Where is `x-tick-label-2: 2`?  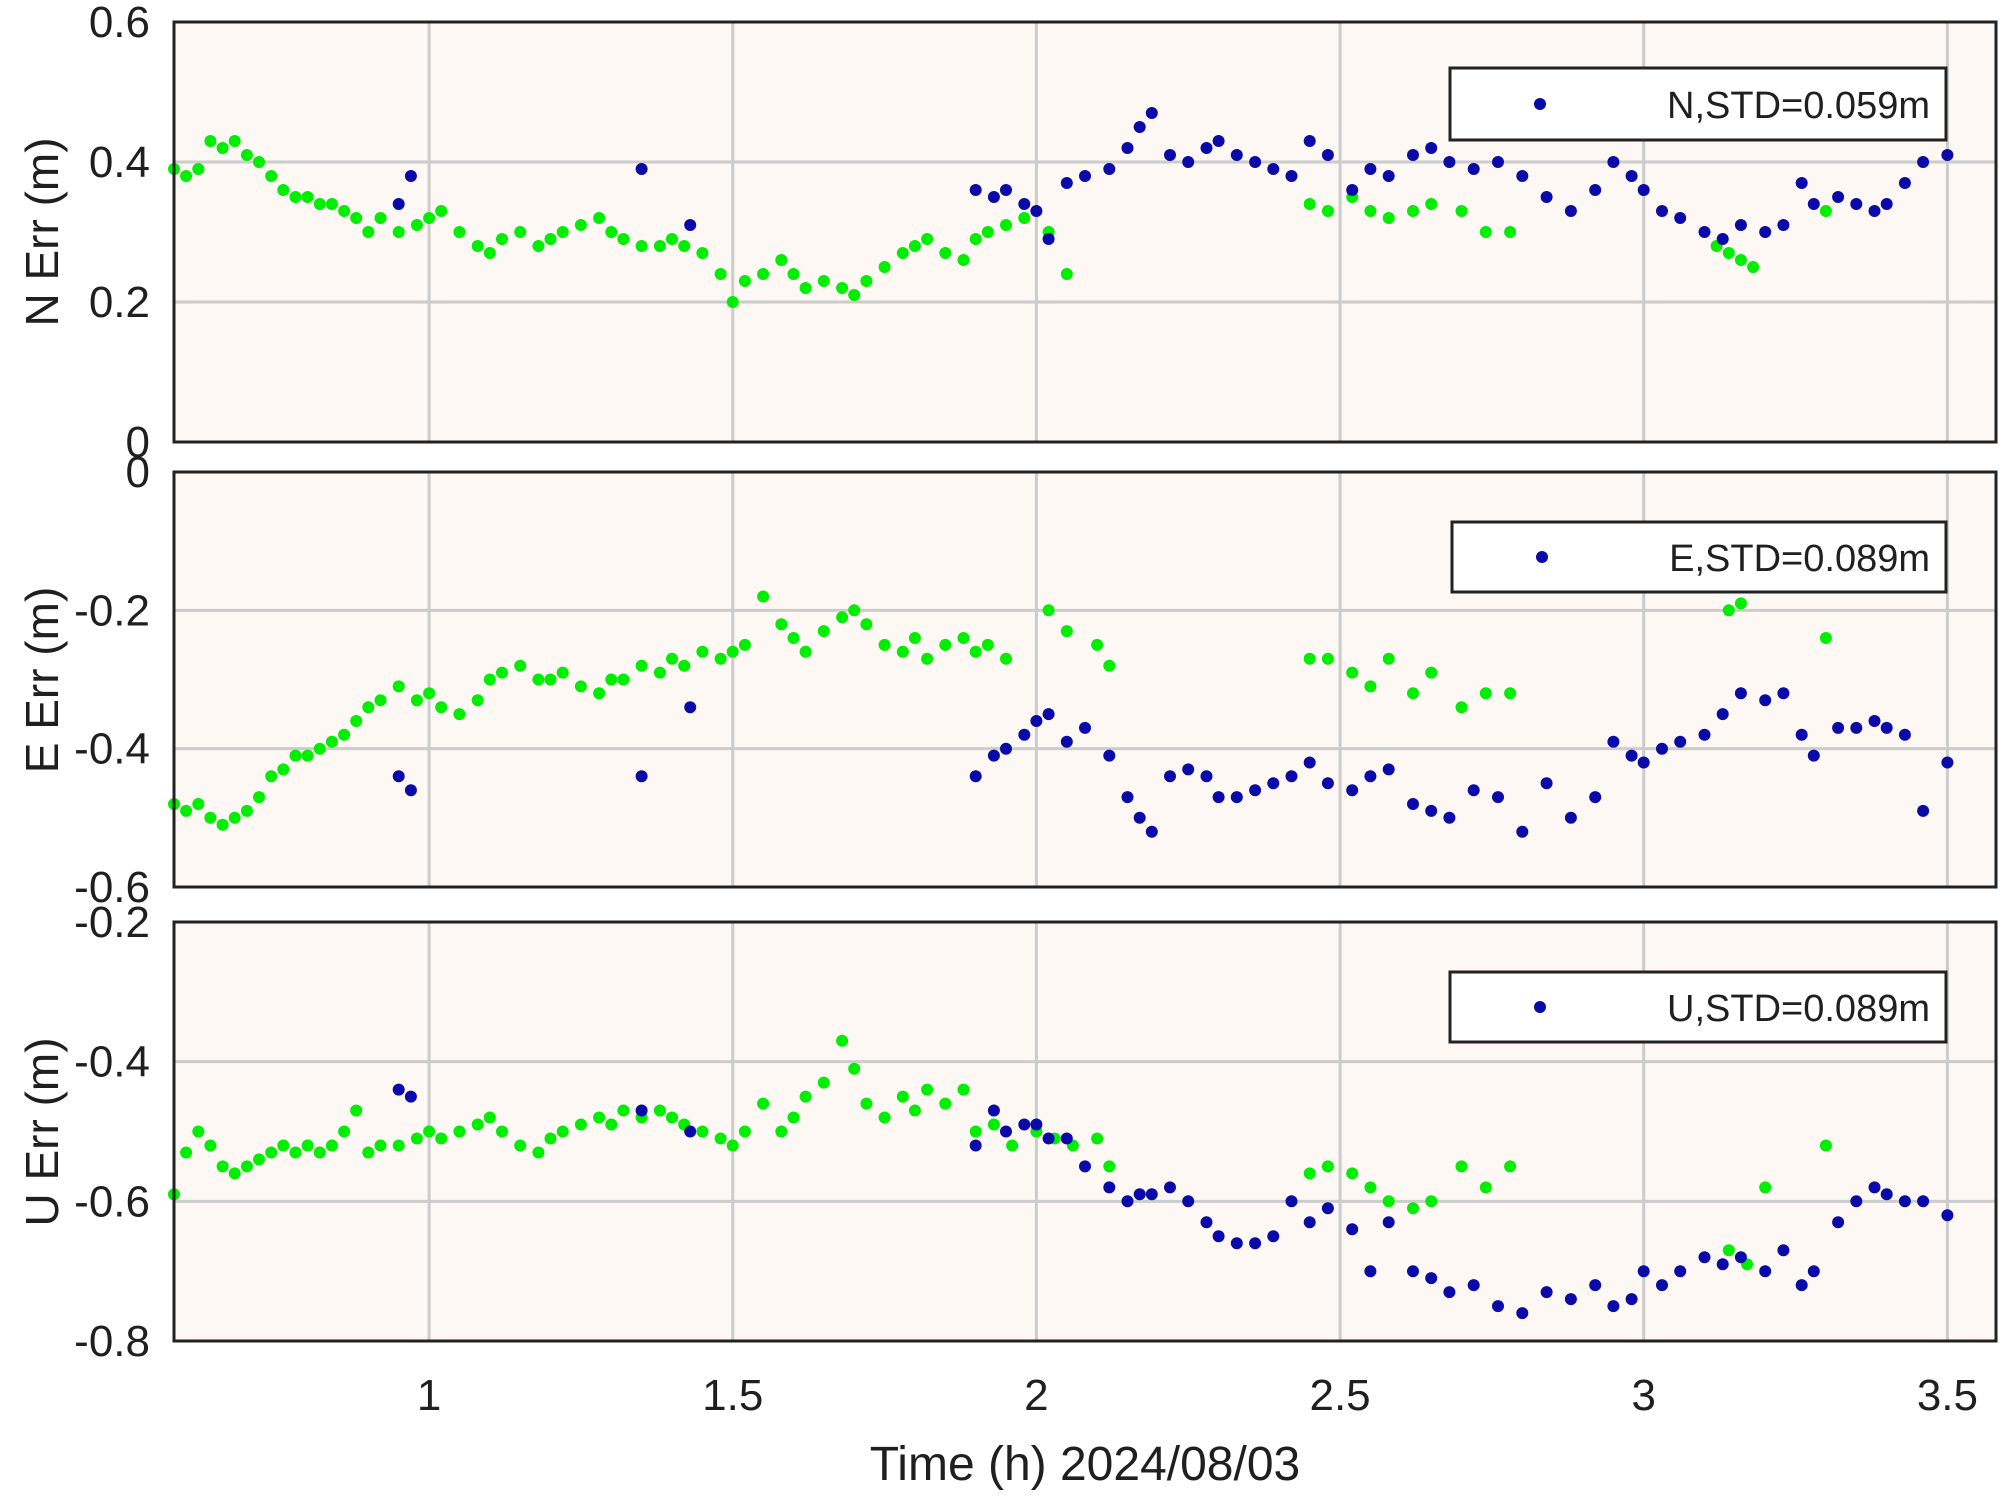
x-tick-label-2: 2 is located at coordinates (1036, 1395).